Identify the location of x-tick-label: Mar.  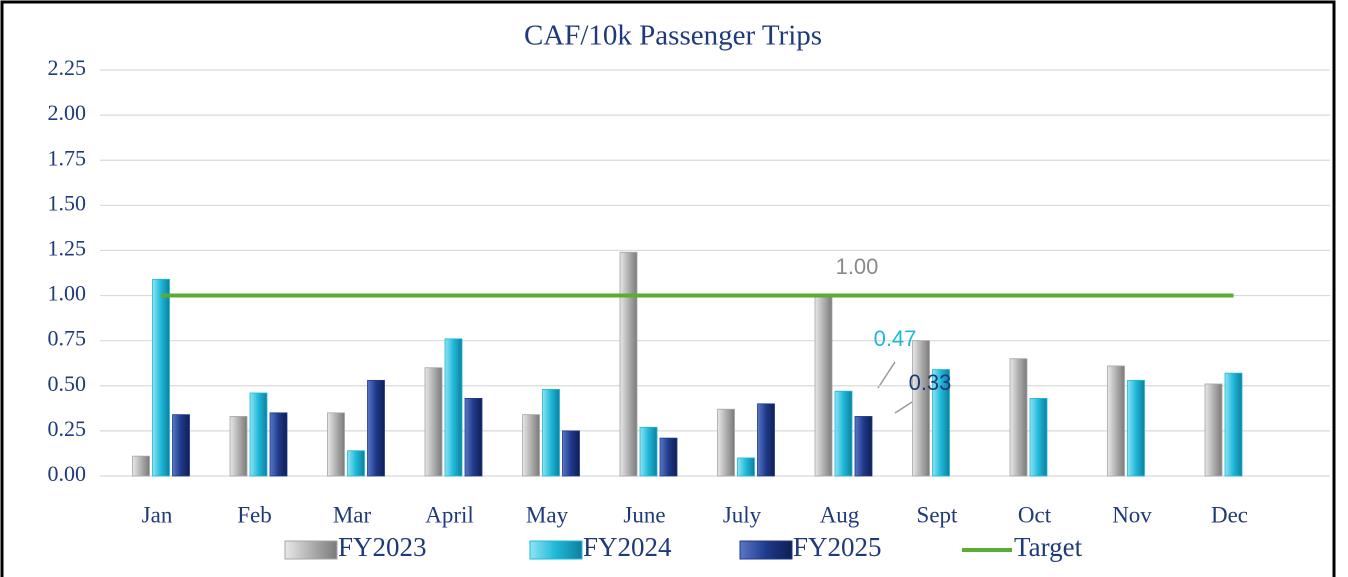
(352, 514).